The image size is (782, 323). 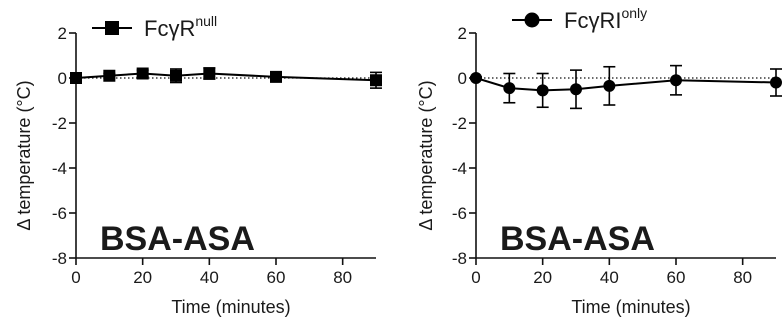 I want to click on legend-label: FcγRIonly, so click(x=605, y=19).